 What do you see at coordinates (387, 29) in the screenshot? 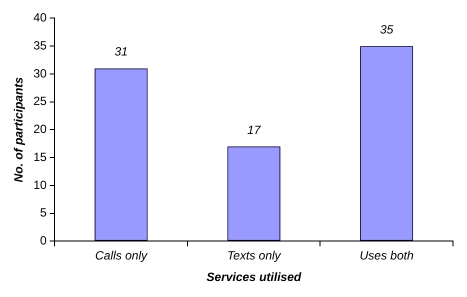
I see `data-label: 35` at bounding box center [387, 29].